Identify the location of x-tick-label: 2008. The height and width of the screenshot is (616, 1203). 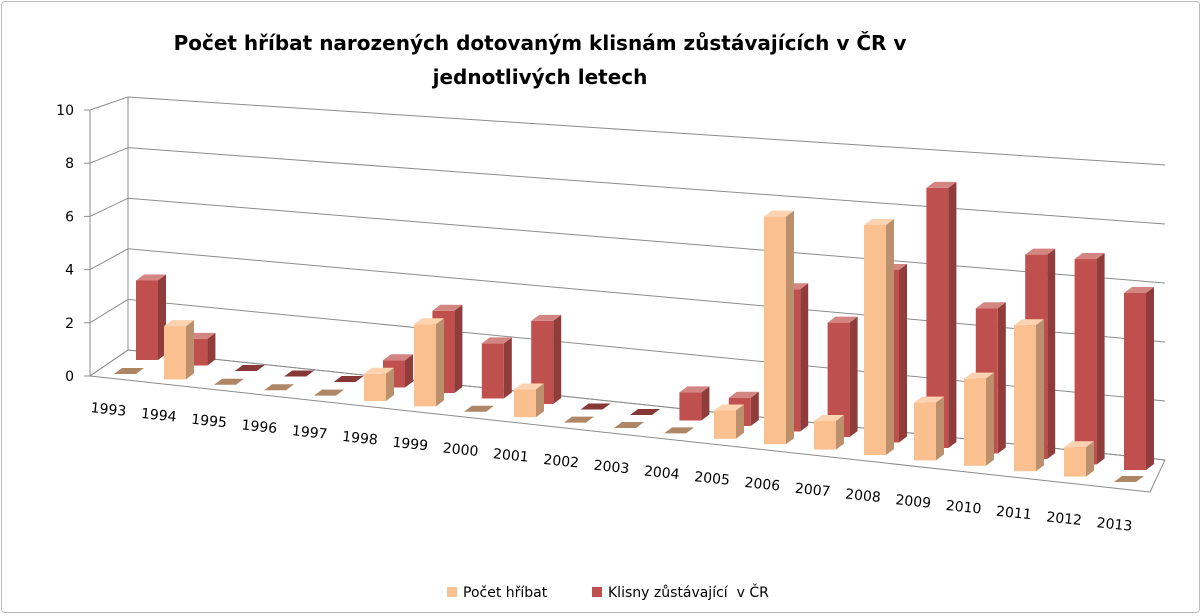
(862, 496).